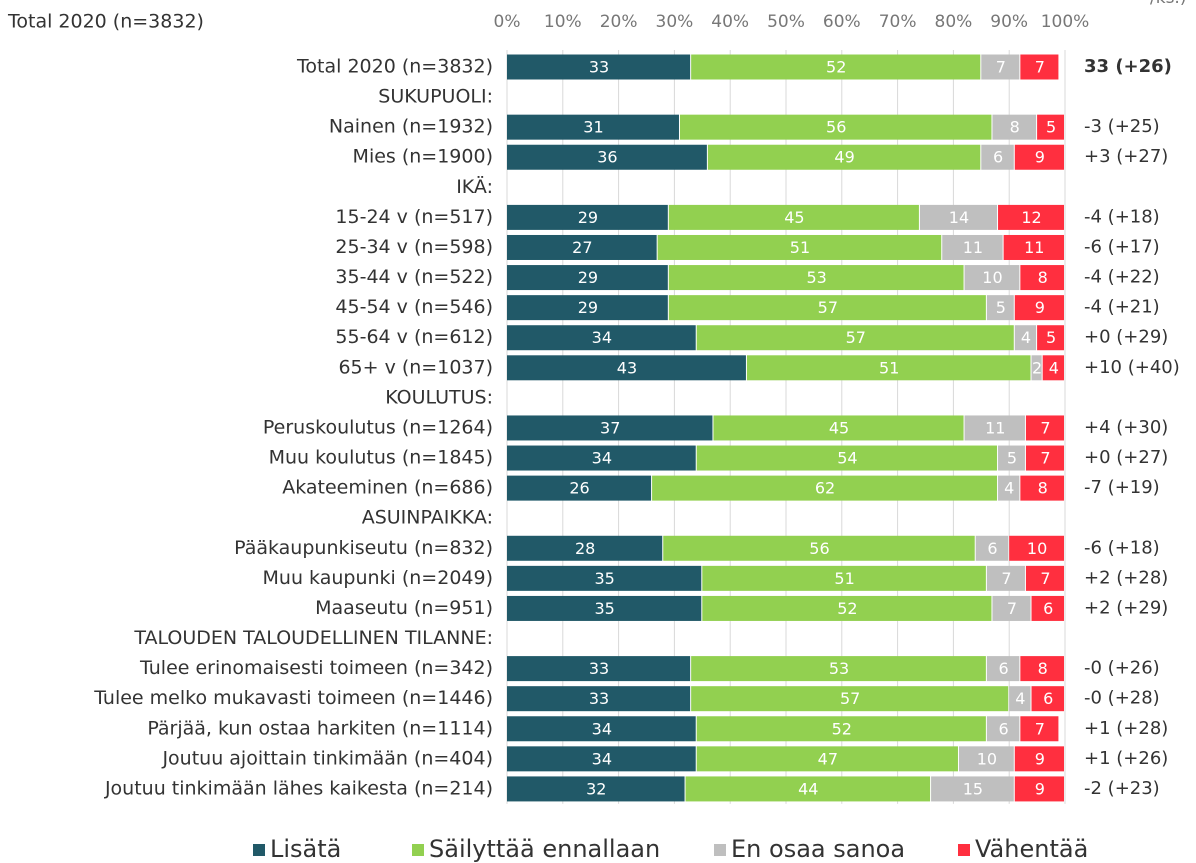 Image resolution: width=1196 pixels, height=863 pixels. What do you see at coordinates (1126, 728) in the screenshot?
I see `net-label: +1 (+28)` at bounding box center [1126, 728].